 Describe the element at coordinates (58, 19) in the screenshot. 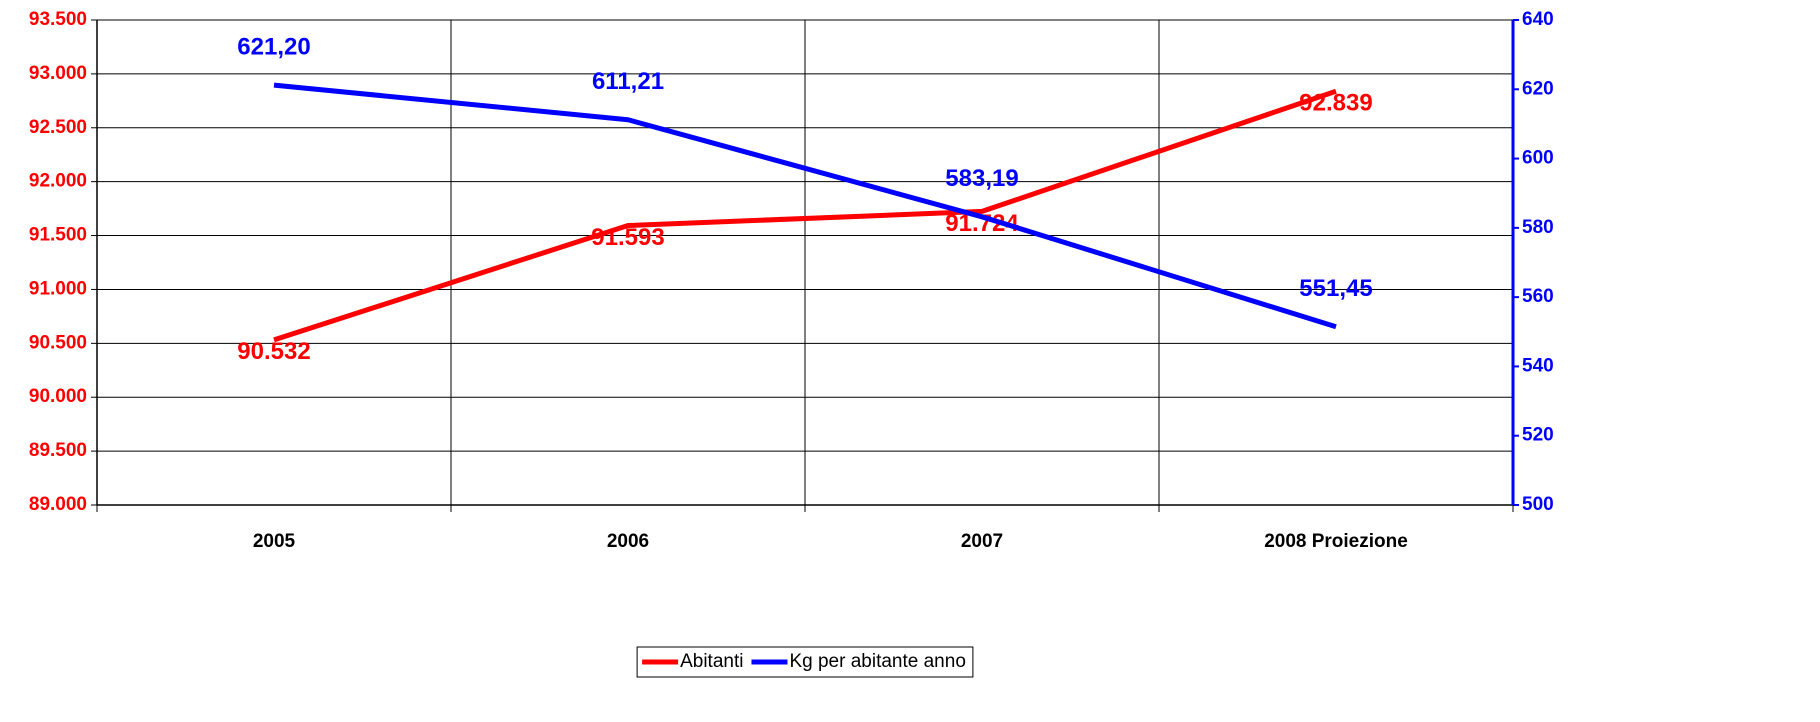

I see `y-tick-label: 93.500` at that location.